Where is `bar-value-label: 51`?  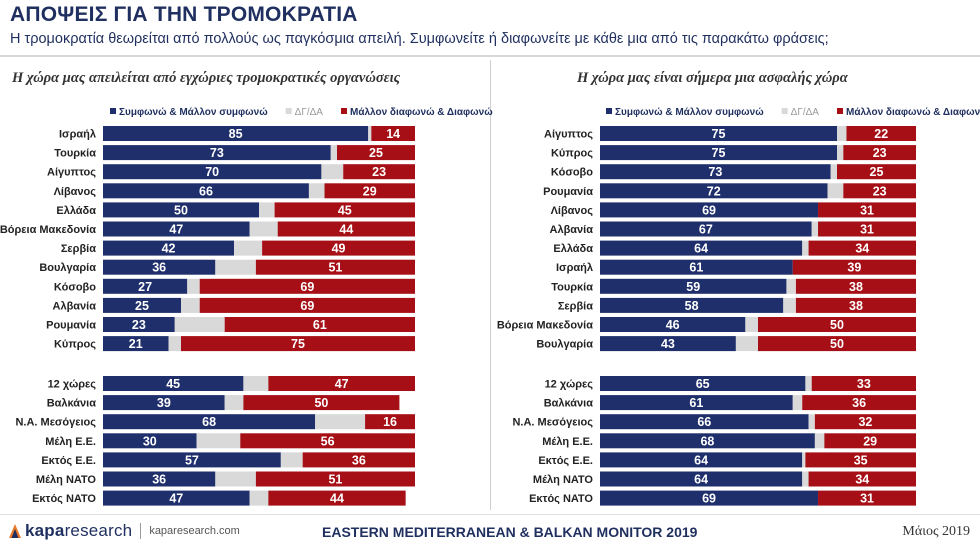 bar-value-label: 51 is located at coordinates (335, 268).